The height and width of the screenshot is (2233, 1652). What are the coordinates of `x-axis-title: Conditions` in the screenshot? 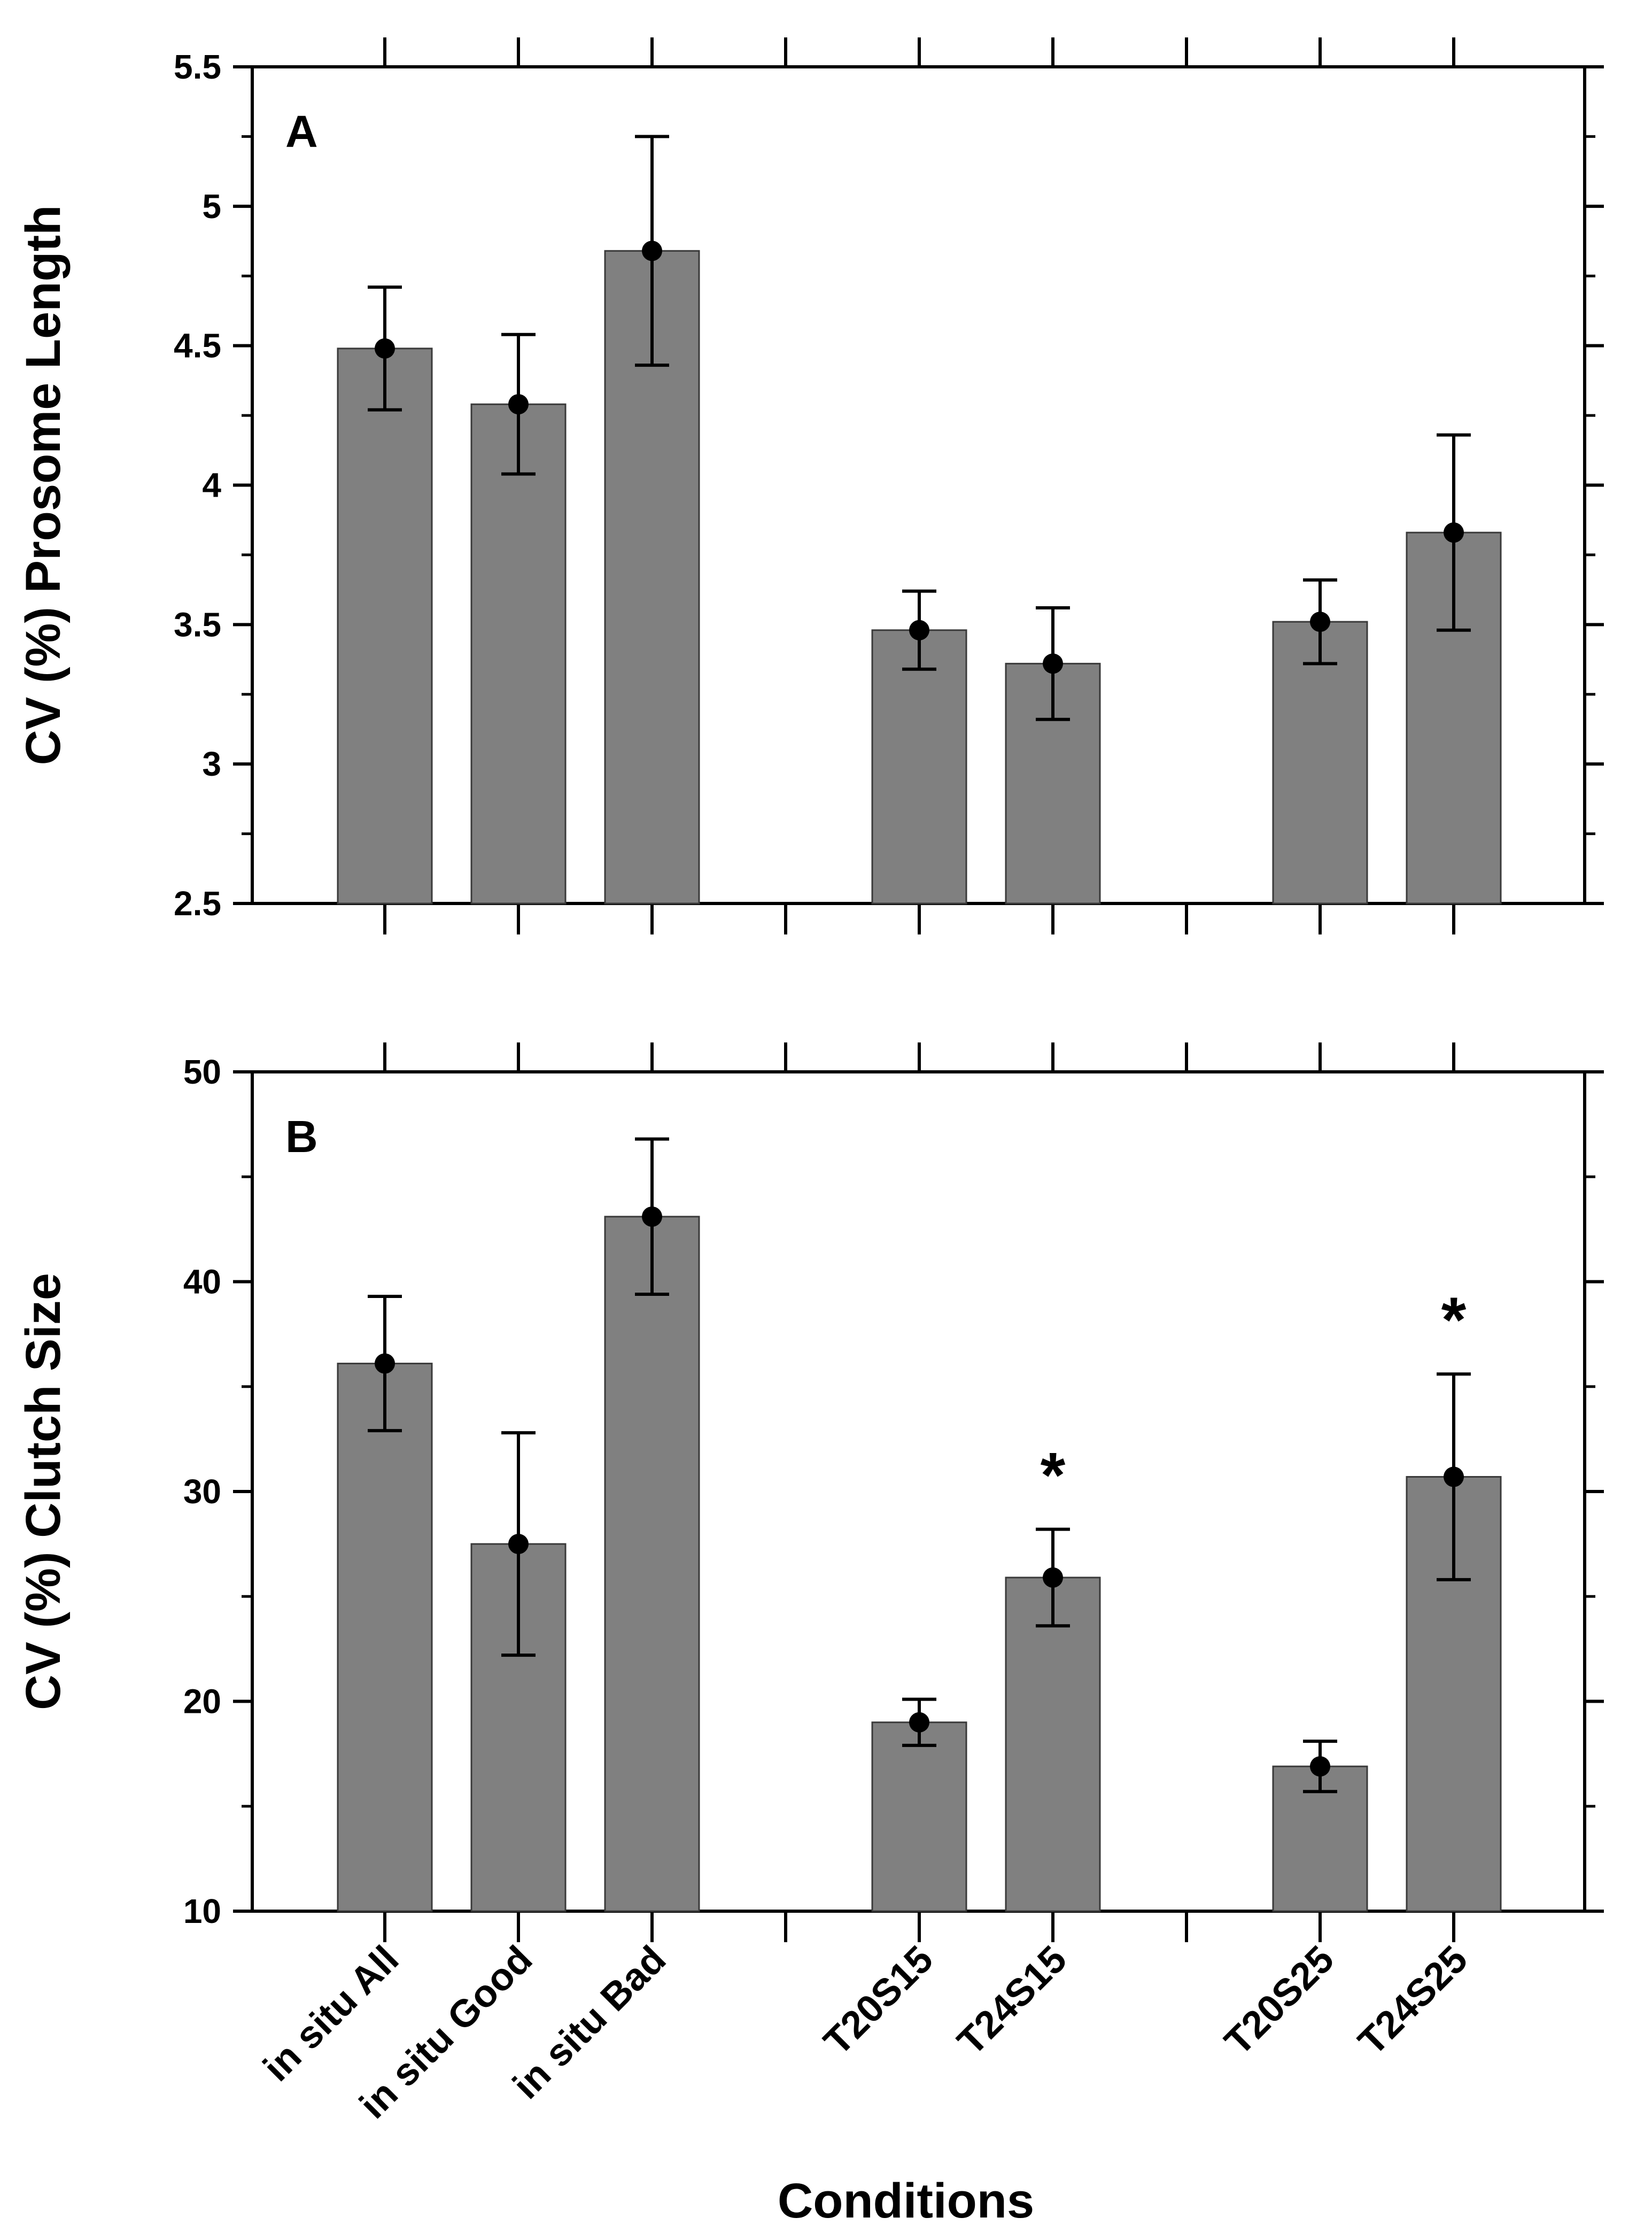 It's located at (906, 2201).